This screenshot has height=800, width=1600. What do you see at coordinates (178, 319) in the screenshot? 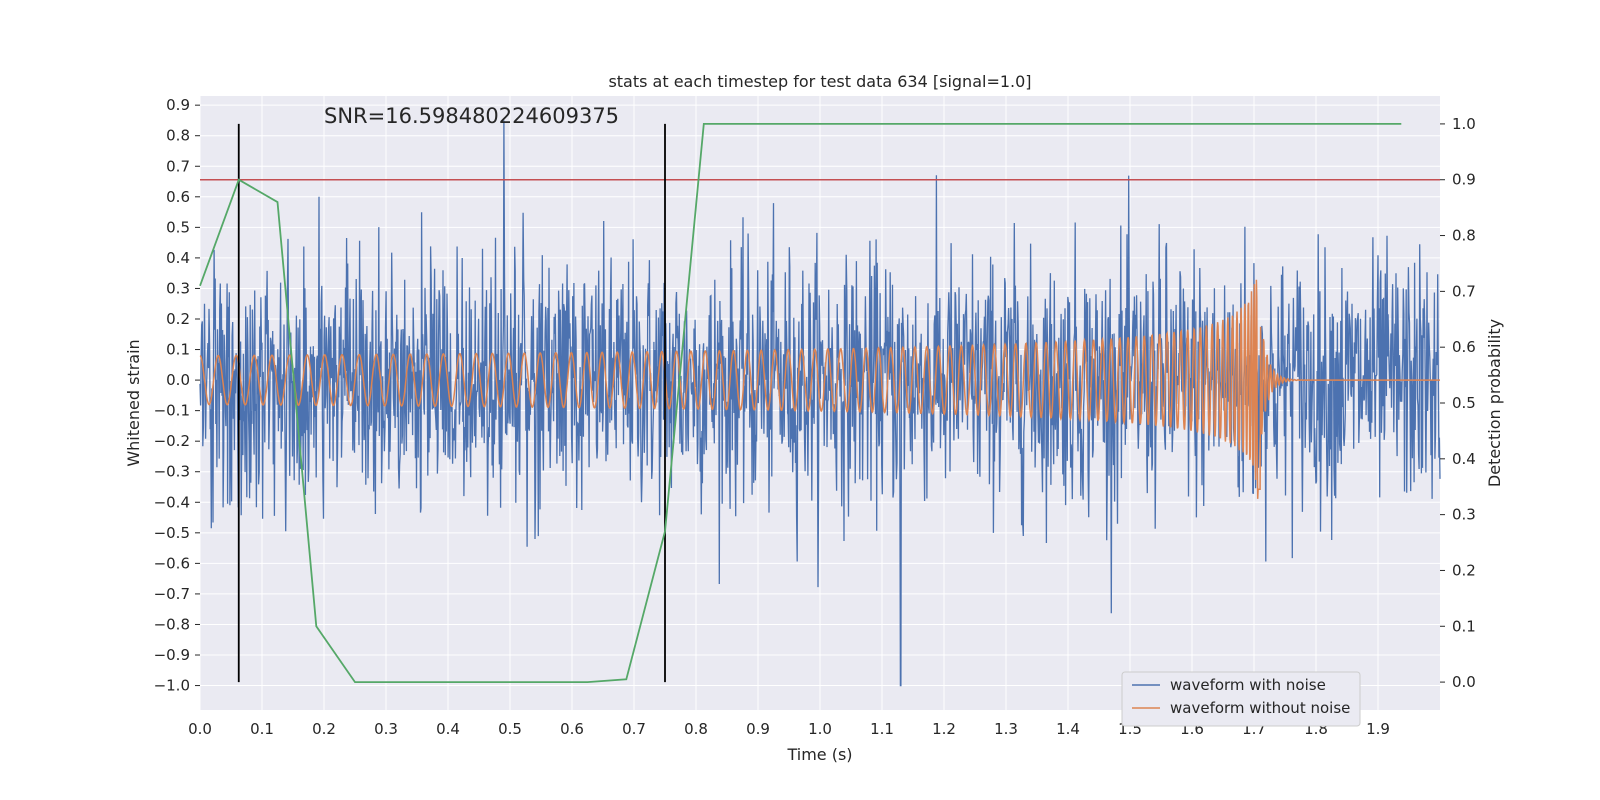
I see `y-tick-label-left: 0.2` at bounding box center [178, 319].